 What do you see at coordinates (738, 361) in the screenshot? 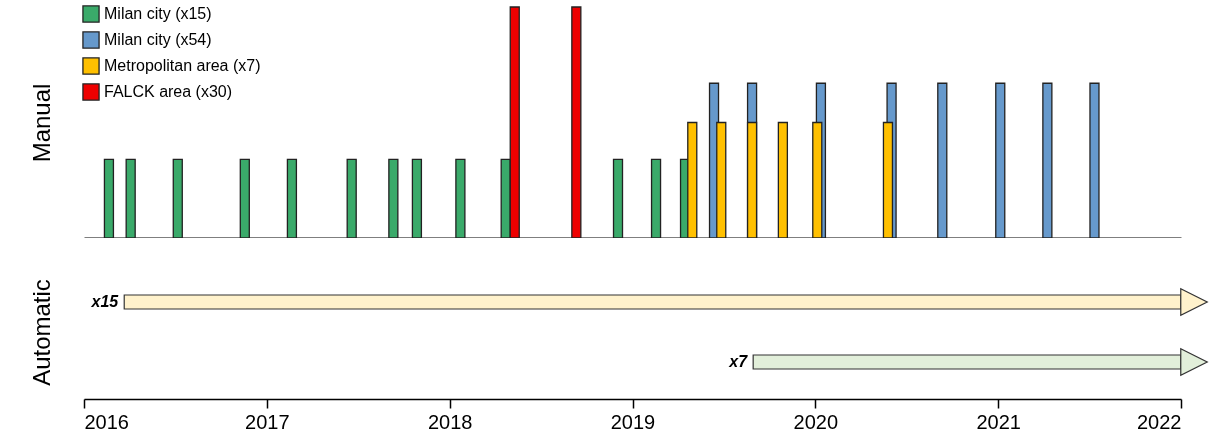
I see `y-tick-label: x7` at bounding box center [738, 361].